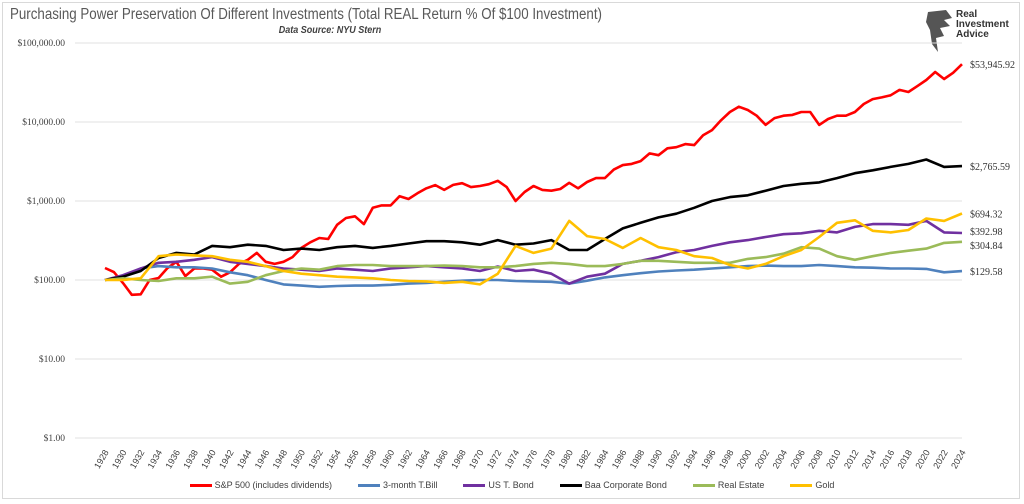 The width and height of the screenshot is (1024, 504). Describe the element at coordinates (440, 459) in the screenshot. I see `x-tick-label: 1966` at that location.